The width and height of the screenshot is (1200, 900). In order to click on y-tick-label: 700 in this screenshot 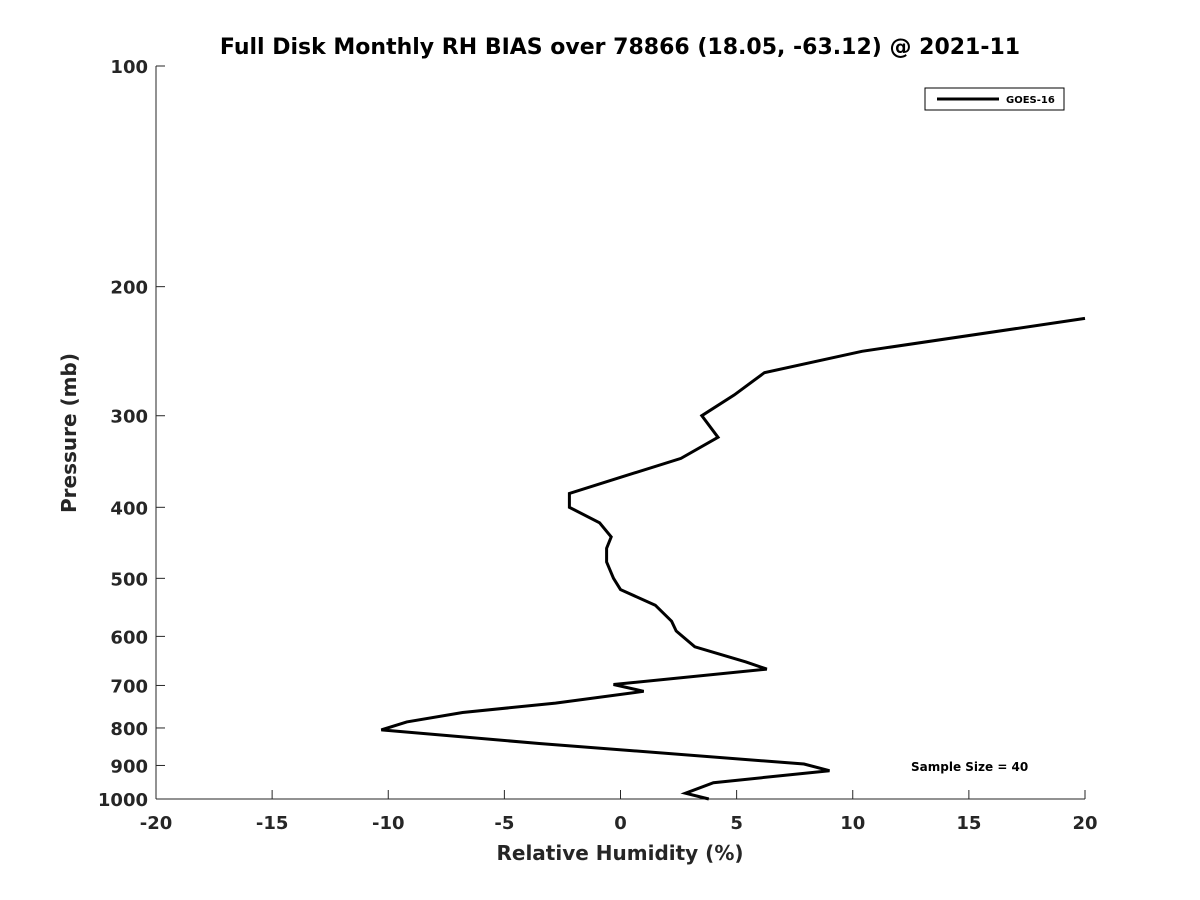, I will do `click(129, 686)`.